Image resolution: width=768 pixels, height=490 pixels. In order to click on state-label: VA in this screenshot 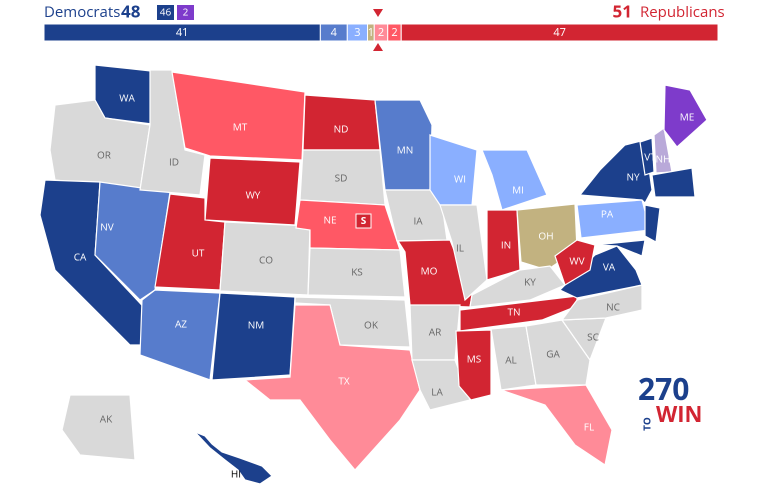, I will do `click(609, 267)`.